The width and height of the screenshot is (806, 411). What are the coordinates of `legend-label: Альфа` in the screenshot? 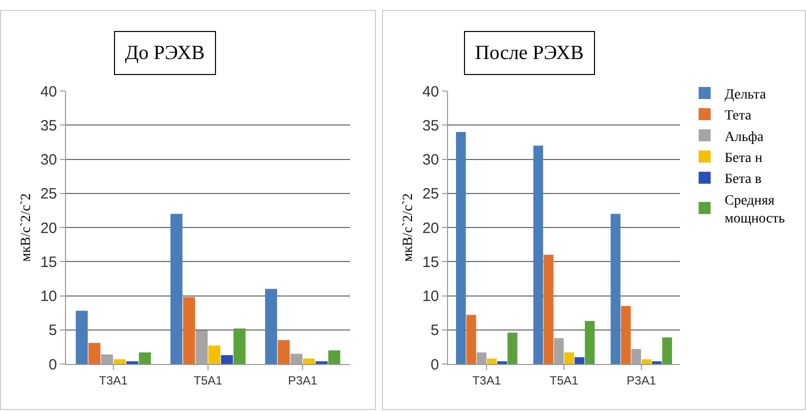 It's located at (744, 137).